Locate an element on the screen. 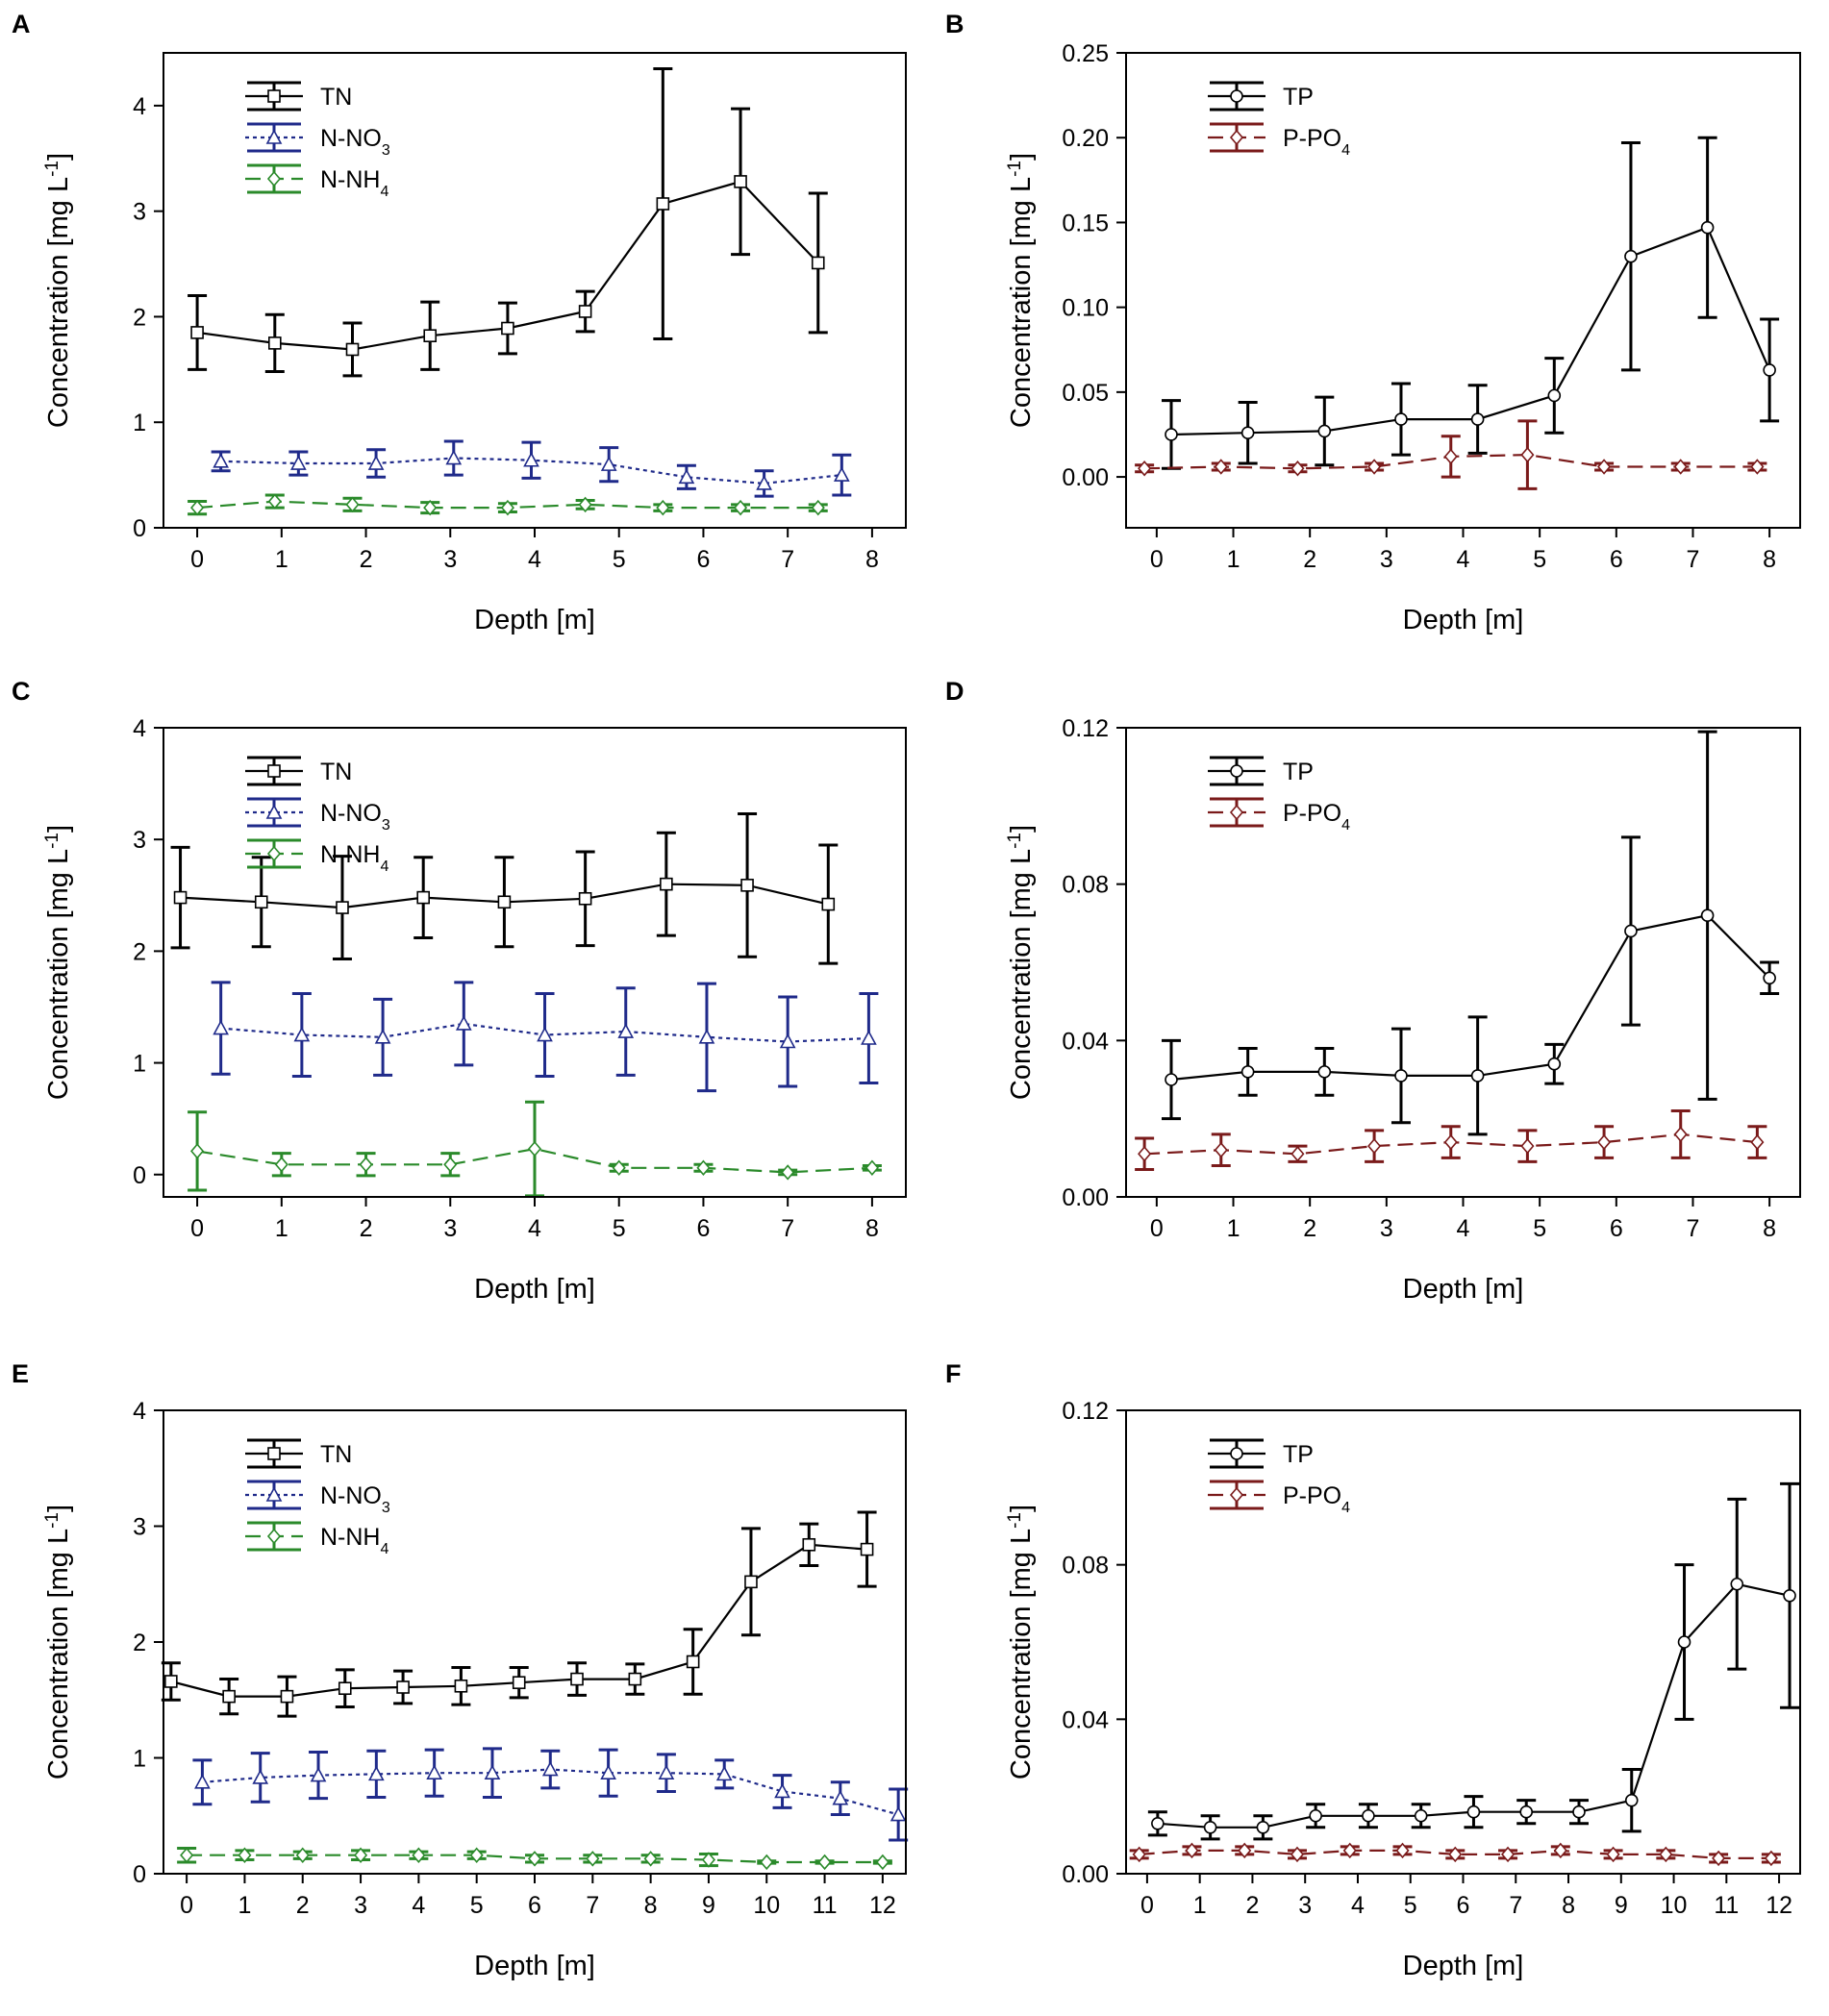 The height and width of the screenshot is (2016, 1829). legend-label: TP is located at coordinates (1298, 772).